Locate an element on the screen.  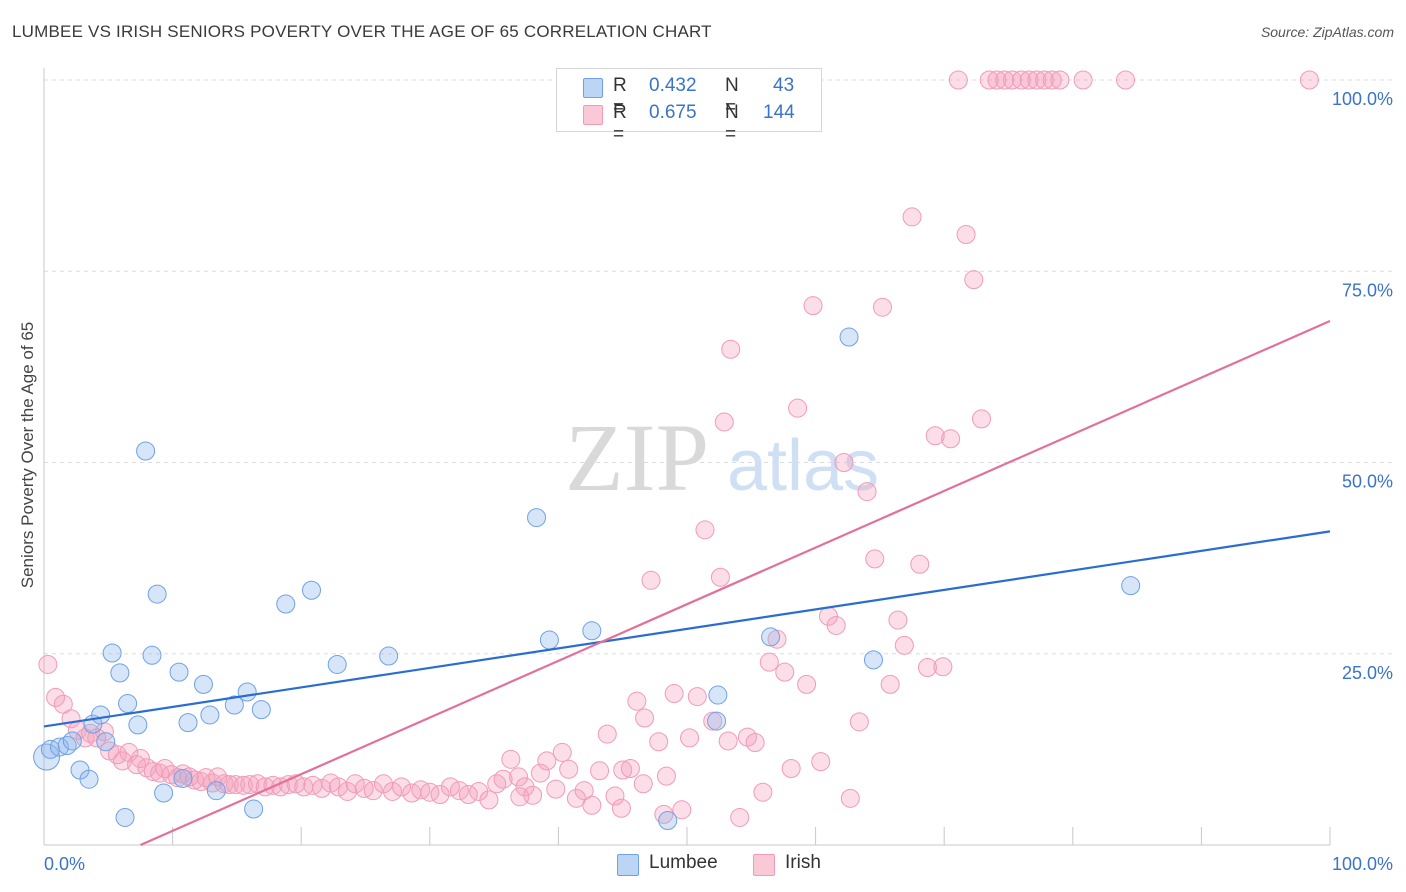
x-tick-label: 0.0% is located at coordinates (64, 864).